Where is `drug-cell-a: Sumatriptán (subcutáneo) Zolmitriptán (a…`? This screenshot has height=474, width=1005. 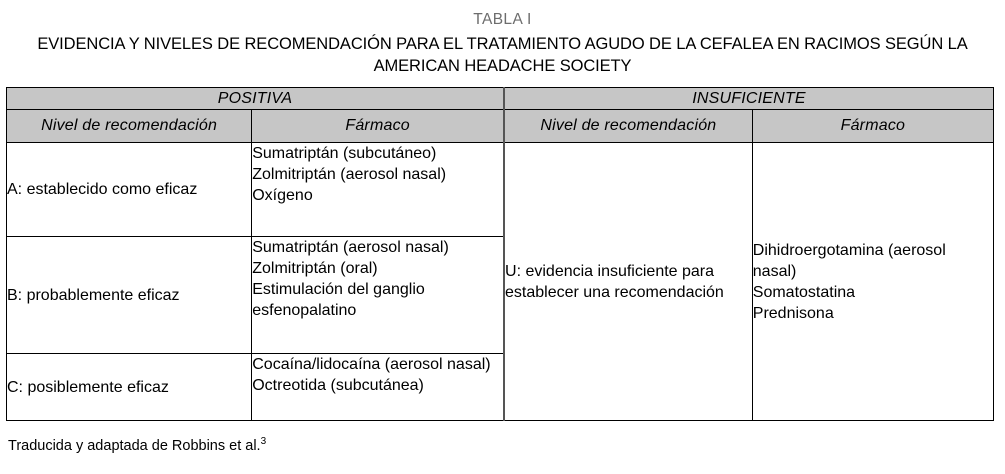 drug-cell-a: Sumatriptán (subcutáneo) Zolmitriptán (a… is located at coordinates (378, 189).